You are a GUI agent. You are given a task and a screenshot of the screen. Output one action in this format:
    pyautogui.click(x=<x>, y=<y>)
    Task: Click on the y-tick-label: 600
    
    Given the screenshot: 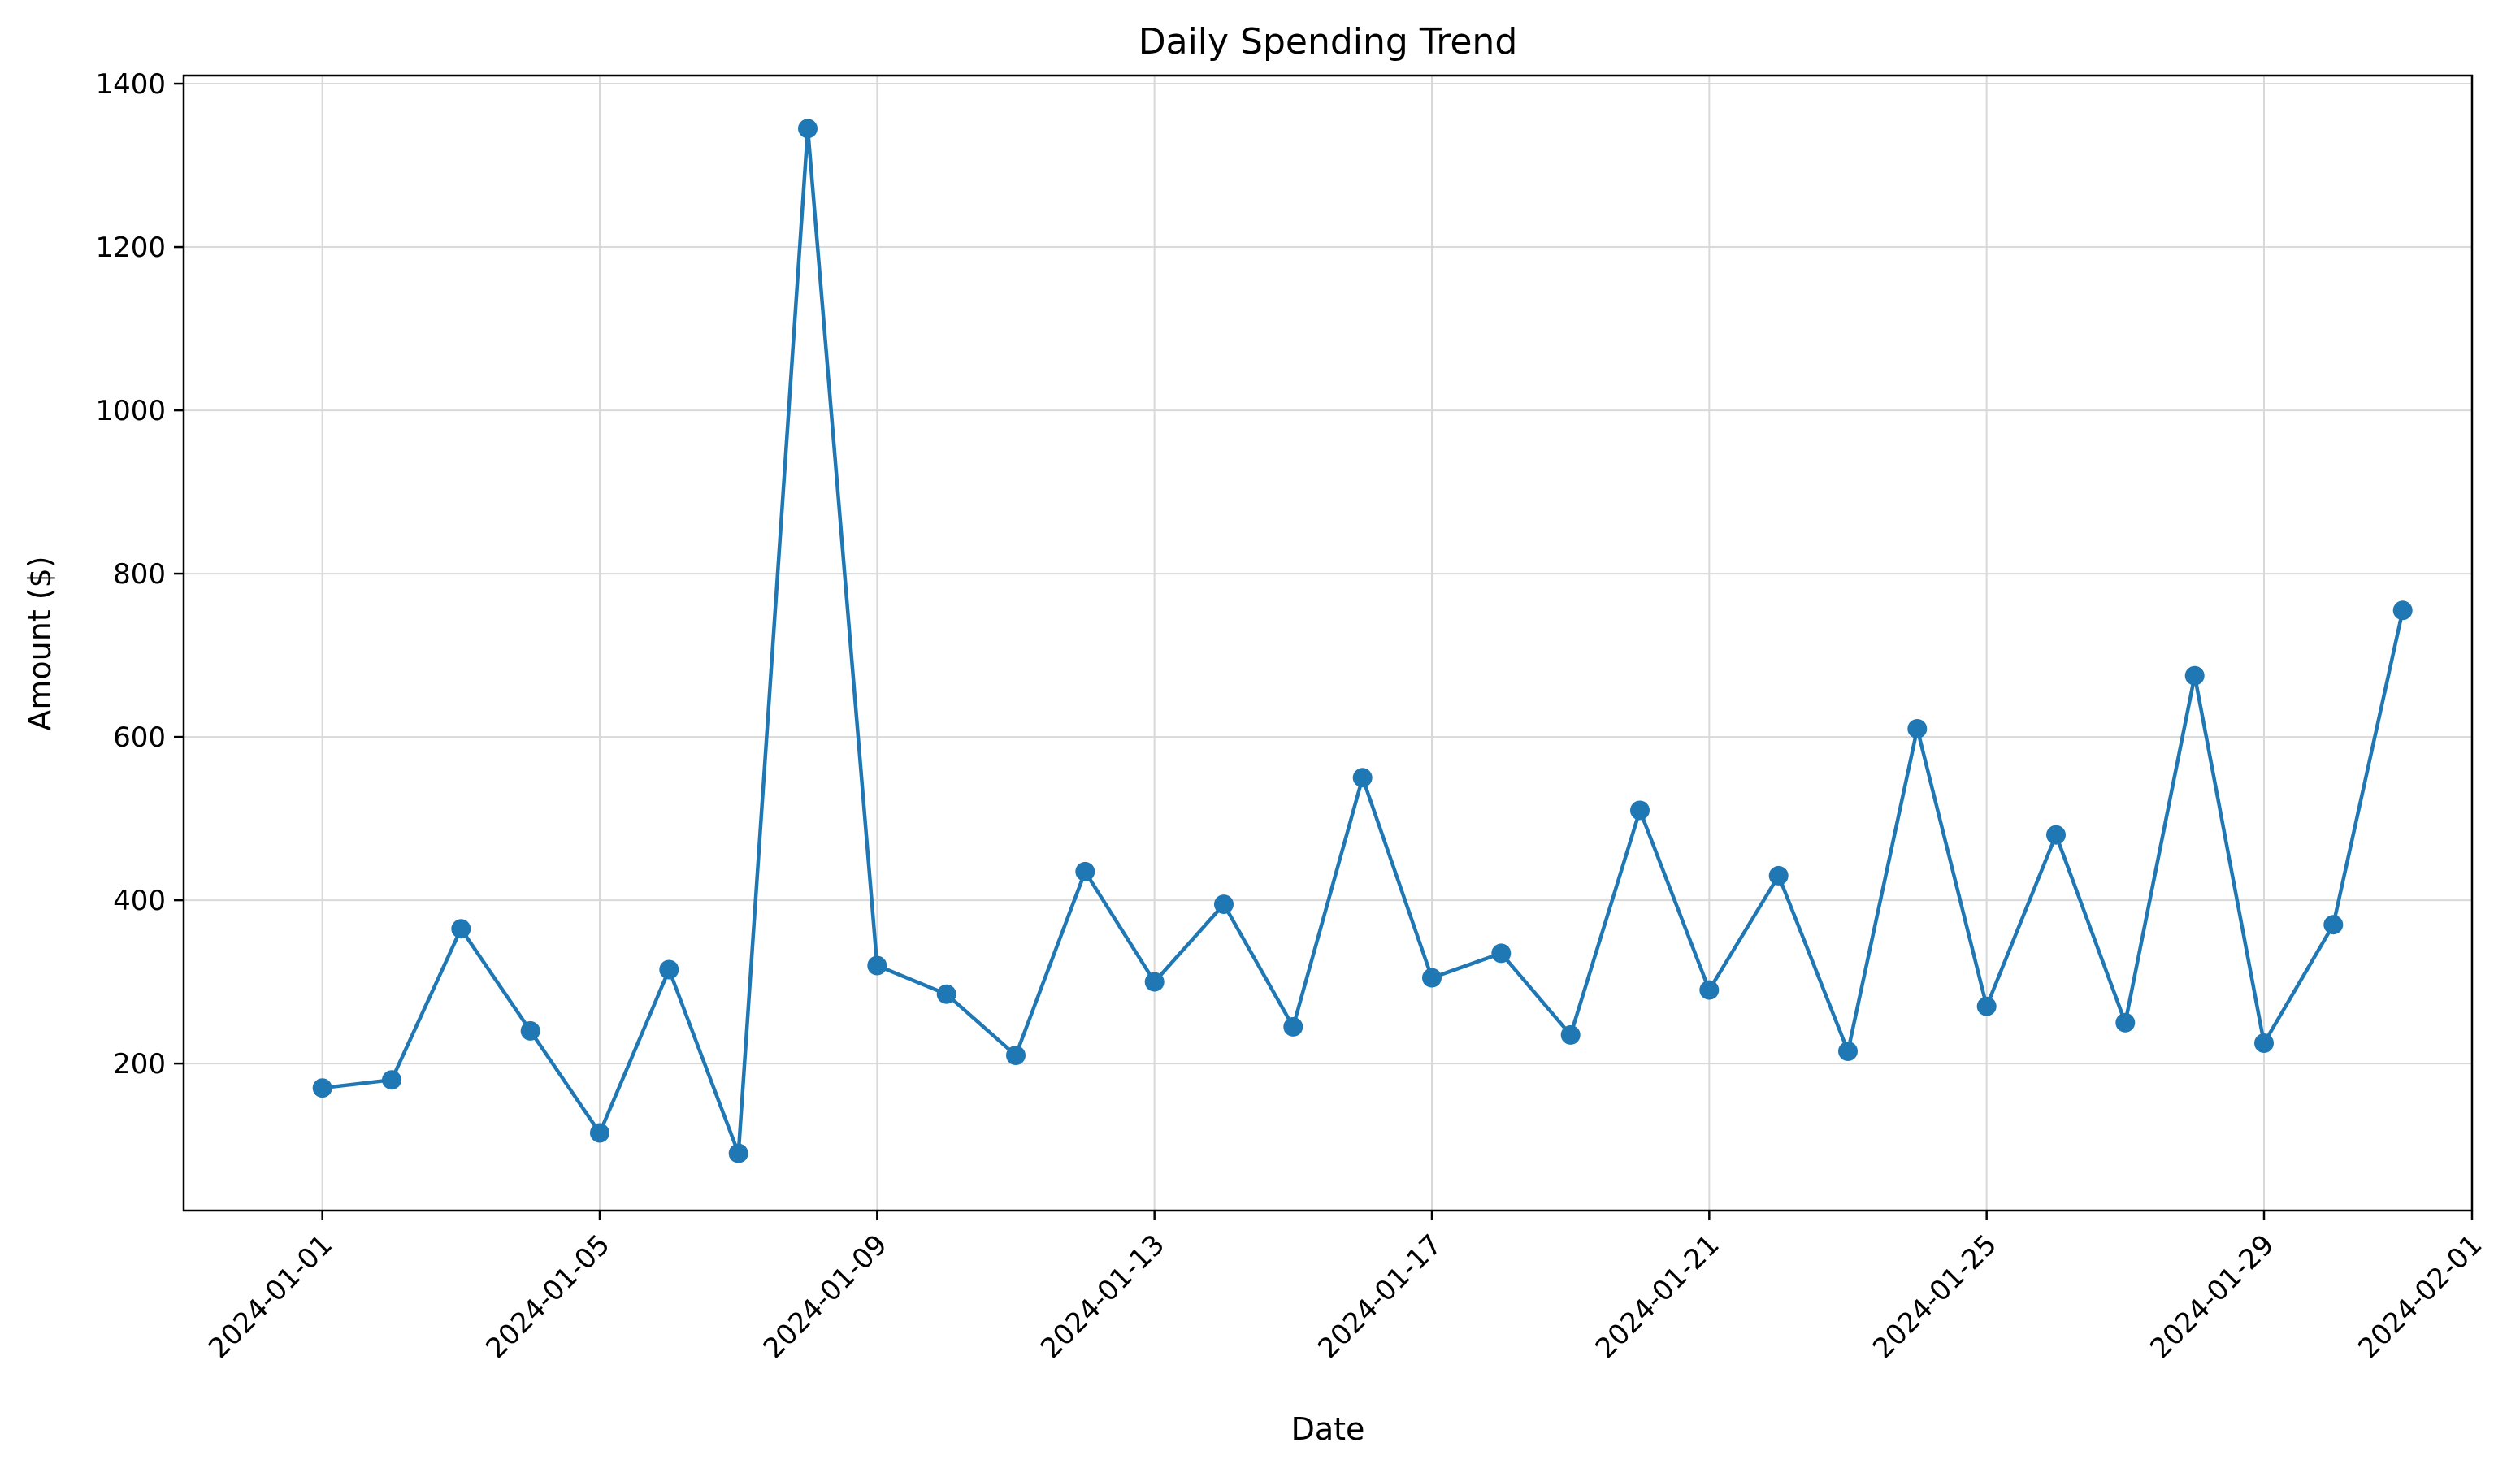 What is the action you would take?
    pyautogui.click(x=140, y=738)
    